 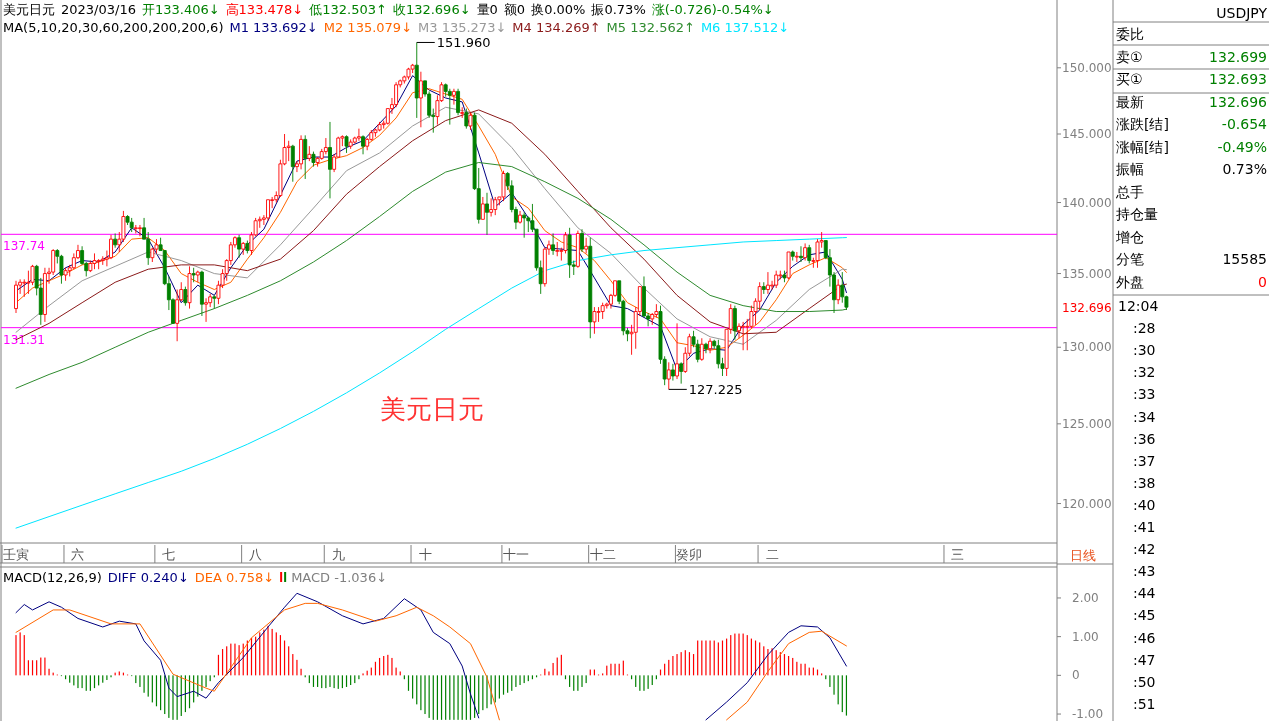 What do you see at coordinates (432, 409) in the screenshot?
I see `annotation: 美元日元` at bounding box center [432, 409].